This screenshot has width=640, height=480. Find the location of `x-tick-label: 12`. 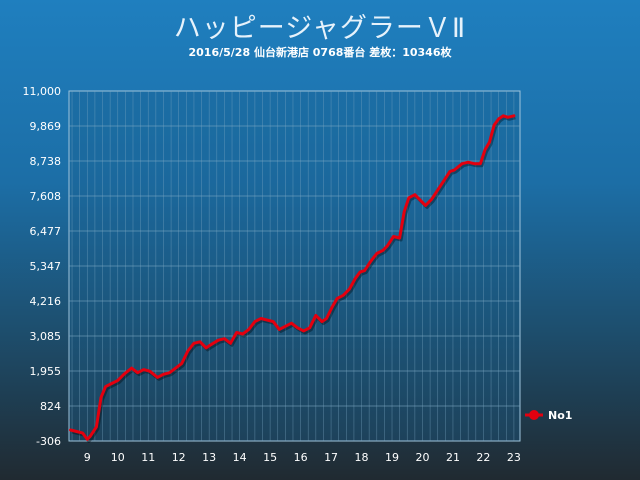

x-tick-label: 12 is located at coordinates (179, 457).